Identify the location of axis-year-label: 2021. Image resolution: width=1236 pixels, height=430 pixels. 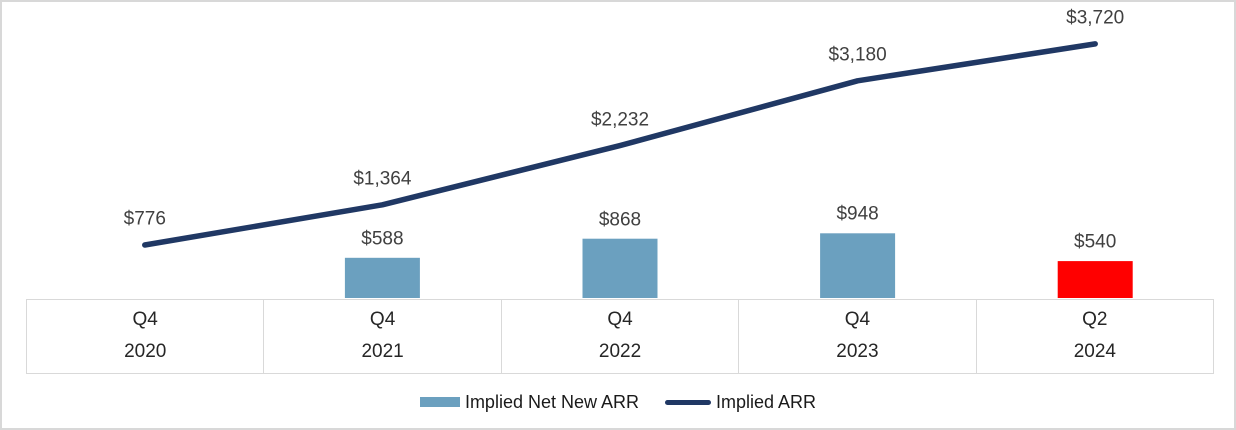
(382, 352).